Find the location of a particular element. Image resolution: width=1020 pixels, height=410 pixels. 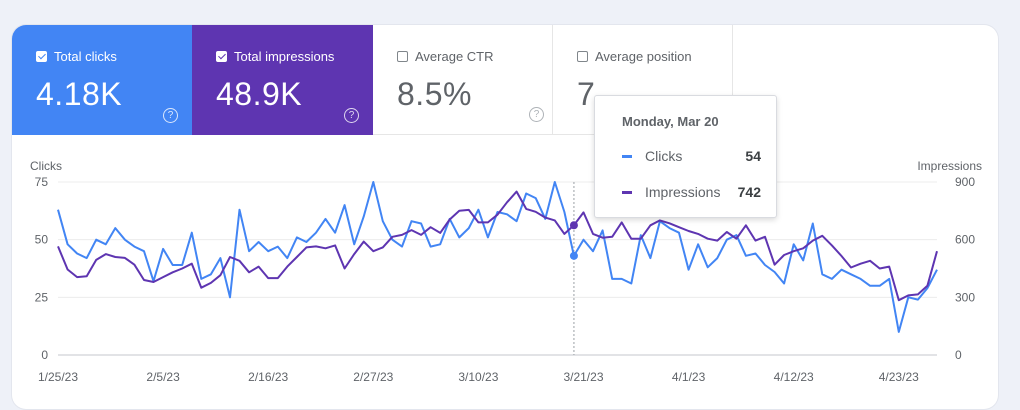

left-tick-label: 50 is located at coordinates (42, 240).